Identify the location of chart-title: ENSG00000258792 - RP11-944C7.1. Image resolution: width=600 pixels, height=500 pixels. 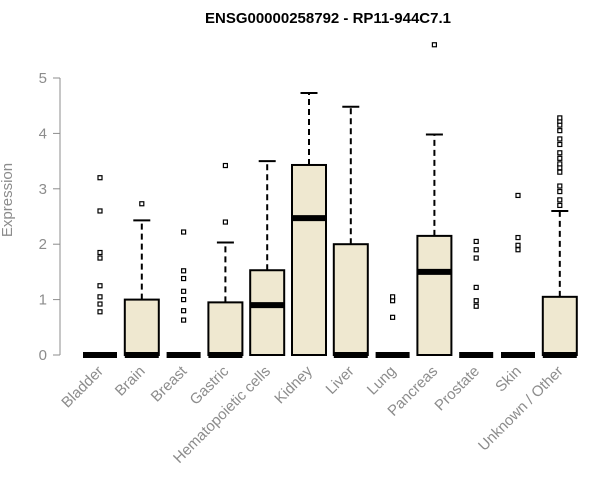
(328, 18).